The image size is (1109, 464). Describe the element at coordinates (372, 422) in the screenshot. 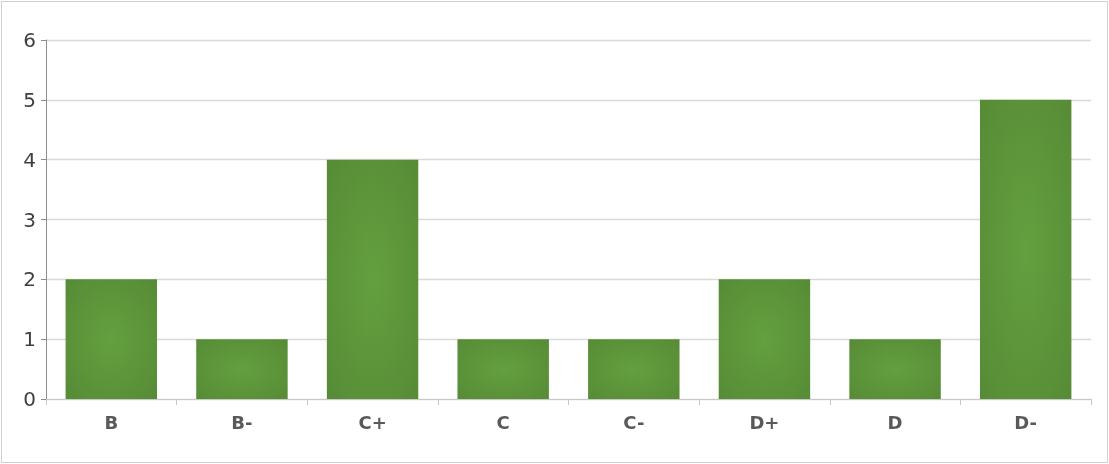

I see `x-tick-label: C+` at that location.